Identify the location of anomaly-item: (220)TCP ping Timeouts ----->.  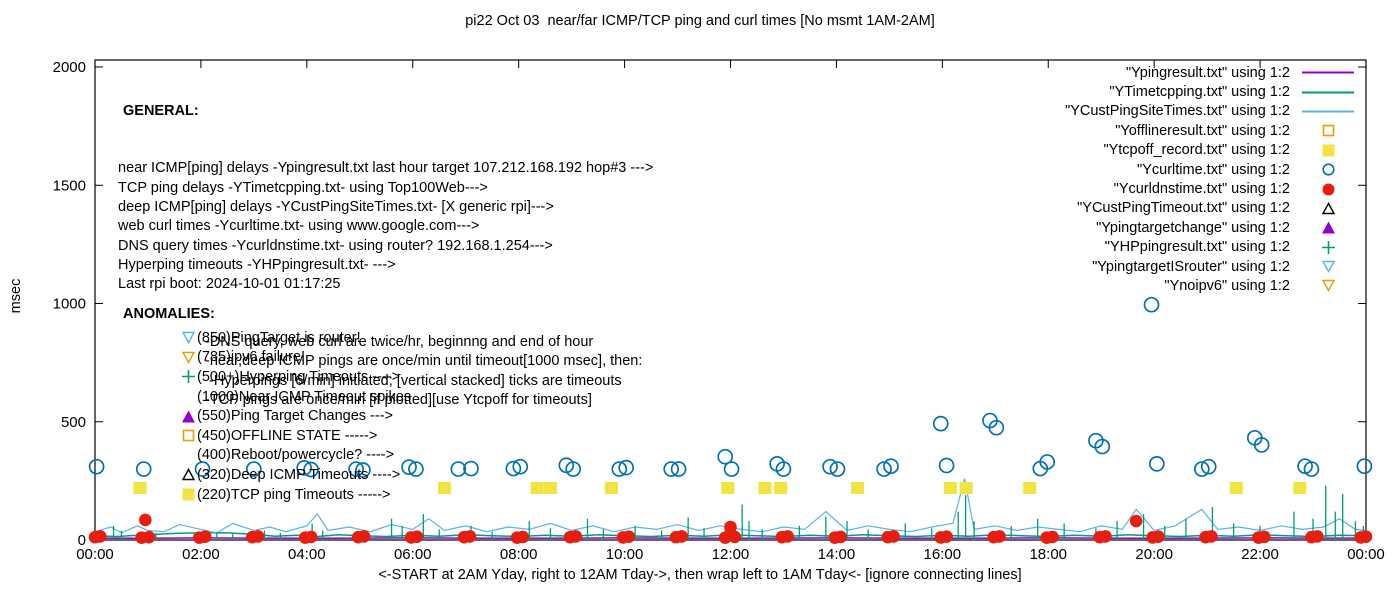
(296, 495).